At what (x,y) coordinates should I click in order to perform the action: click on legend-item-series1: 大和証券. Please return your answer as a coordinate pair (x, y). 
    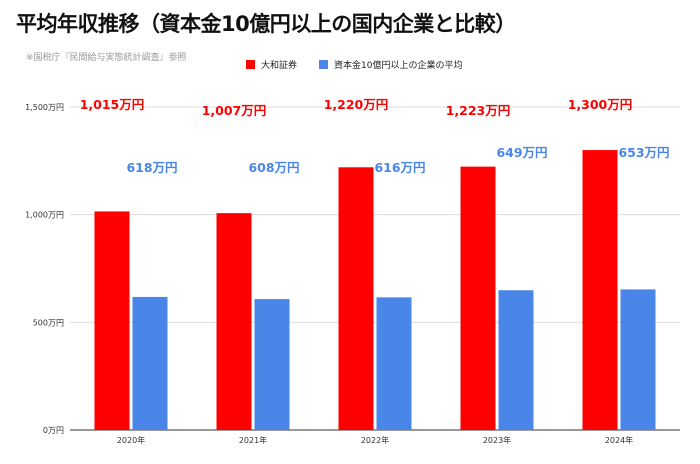
    Looking at the image, I should click on (271, 64).